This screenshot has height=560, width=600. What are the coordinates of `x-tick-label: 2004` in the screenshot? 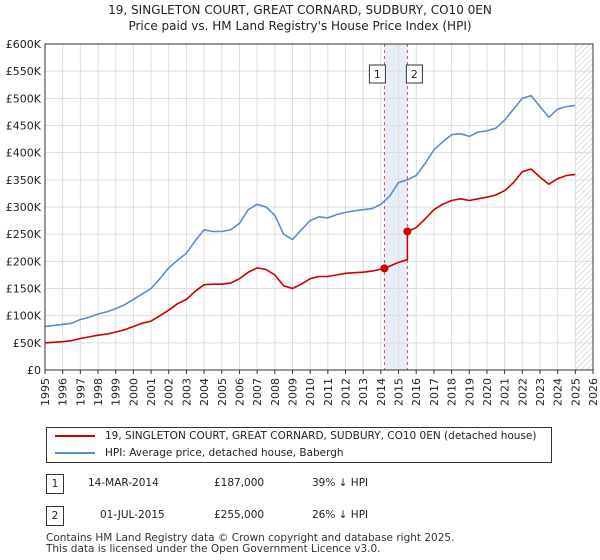 It's located at (204, 392).